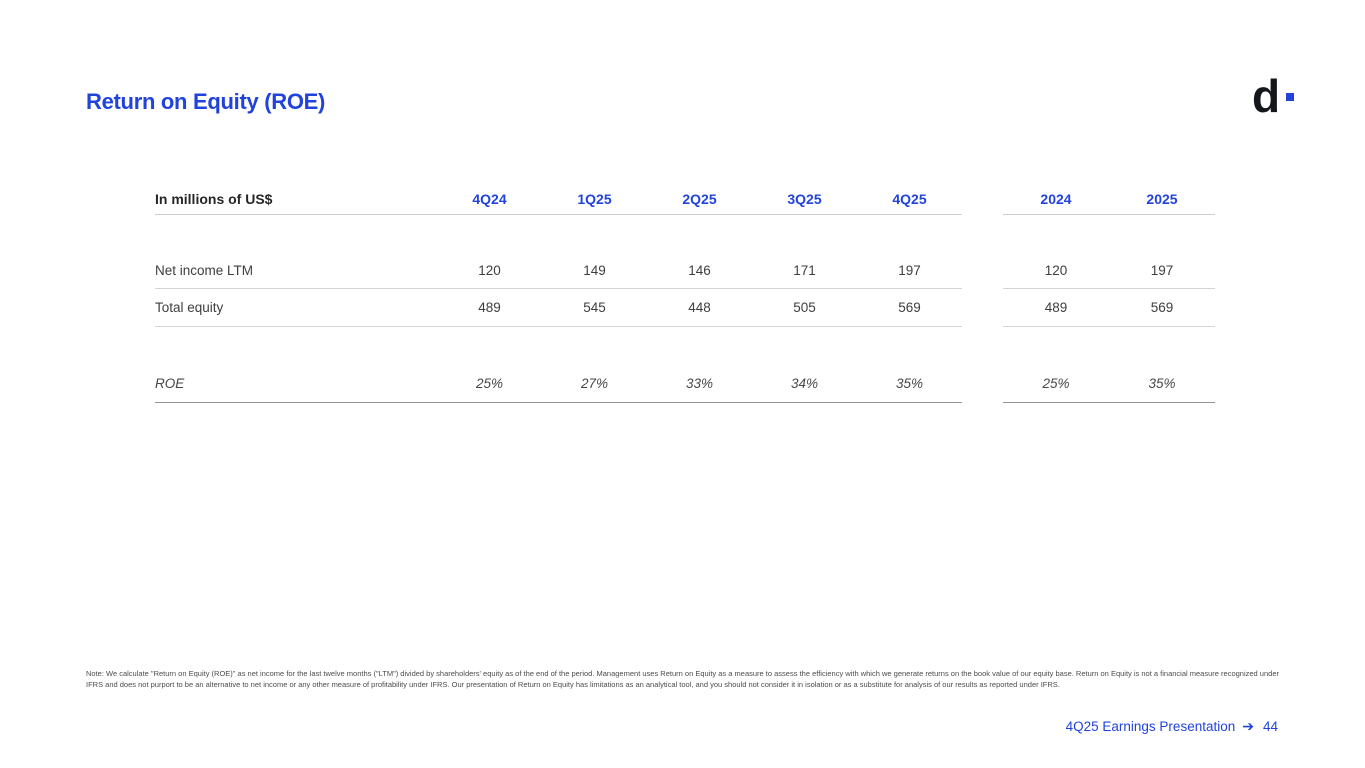  I want to click on logo-dot-icon, so click(1290, 97).